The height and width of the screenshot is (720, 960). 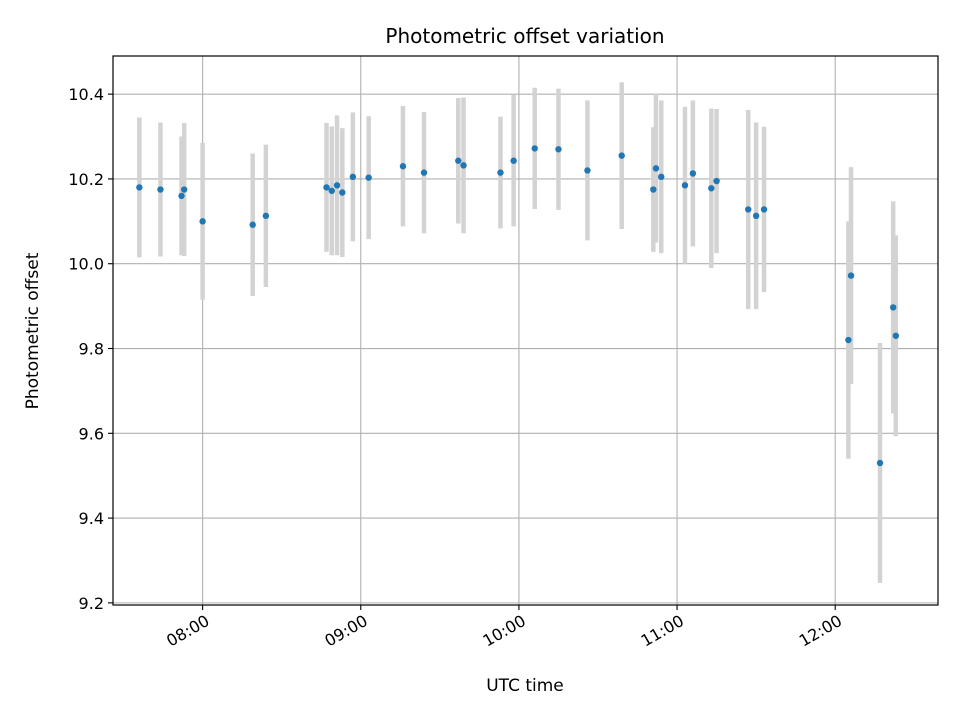 I want to click on y-tick-label: 10.2, so click(x=86, y=179).